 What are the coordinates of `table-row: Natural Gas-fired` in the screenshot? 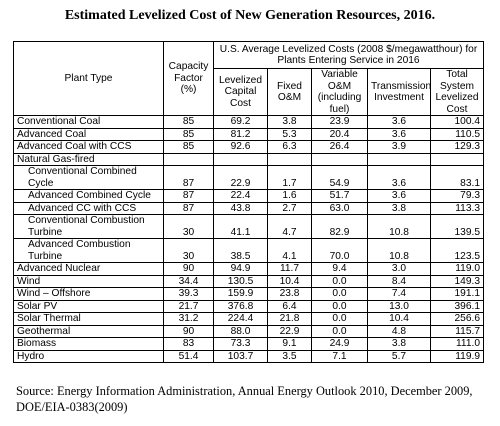 It's located at (248, 159).